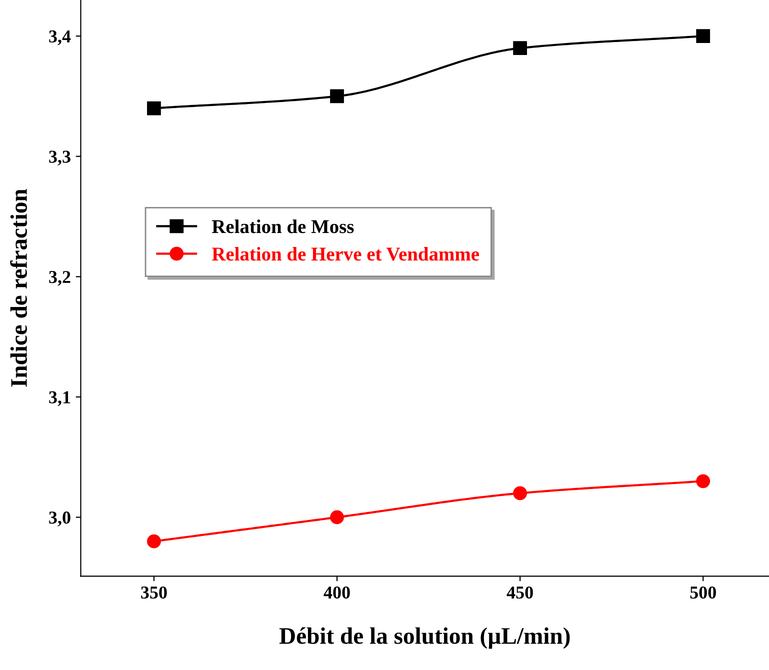 The height and width of the screenshot is (670, 769). What do you see at coordinates (59, 398) in the screenshot?
I see `y-tick-label: 3,1` at bounding box center [59, 398].